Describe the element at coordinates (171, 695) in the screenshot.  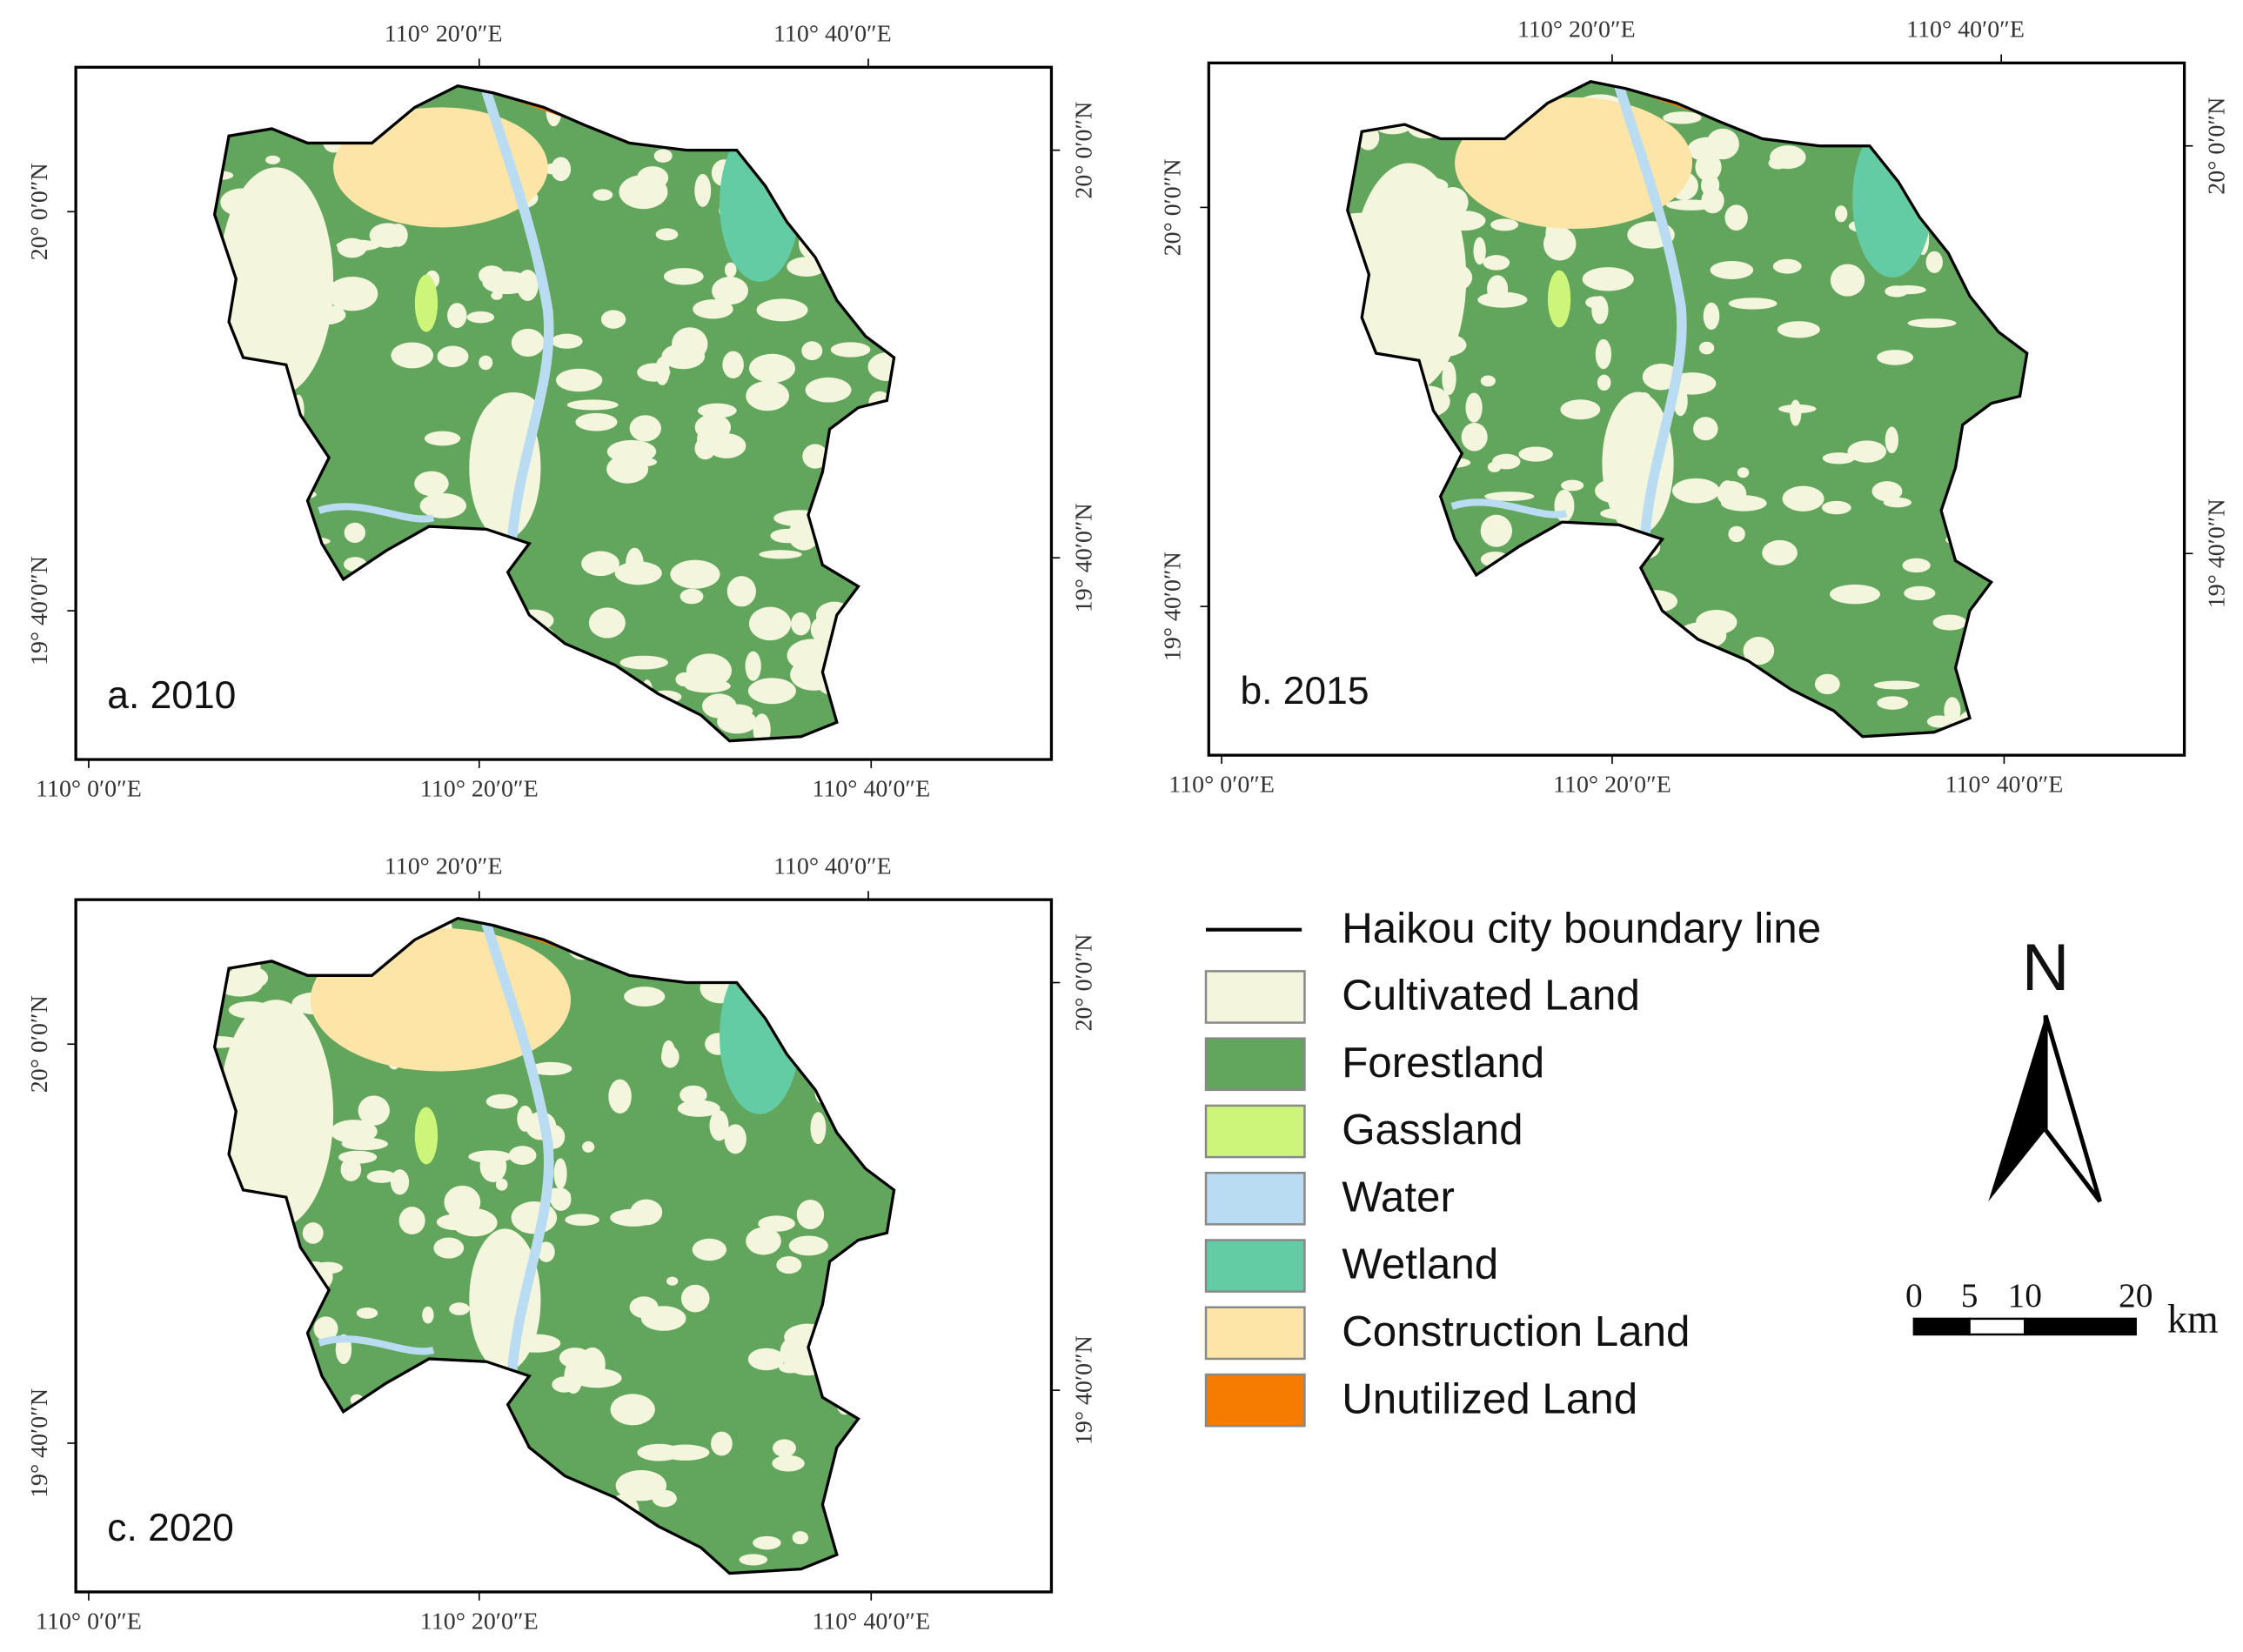
I see `panel-label: a. 2010` at that location.